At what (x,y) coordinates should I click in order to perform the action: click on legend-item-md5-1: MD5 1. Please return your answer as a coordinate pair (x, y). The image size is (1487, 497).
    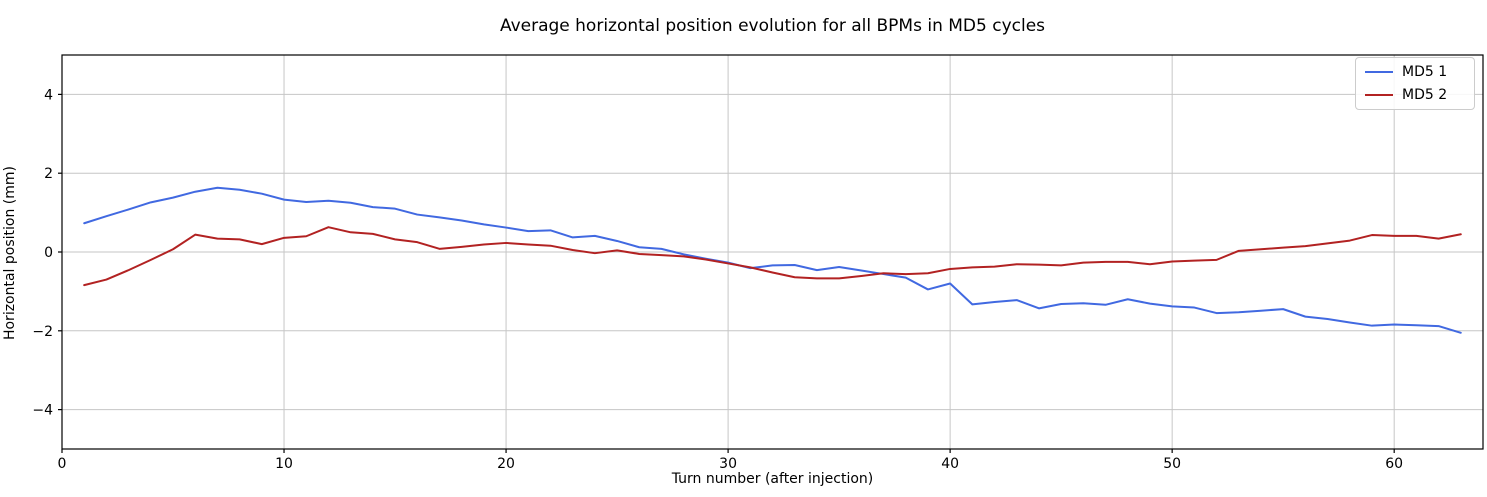
    Looking at the image, I should click on (1415, 72).